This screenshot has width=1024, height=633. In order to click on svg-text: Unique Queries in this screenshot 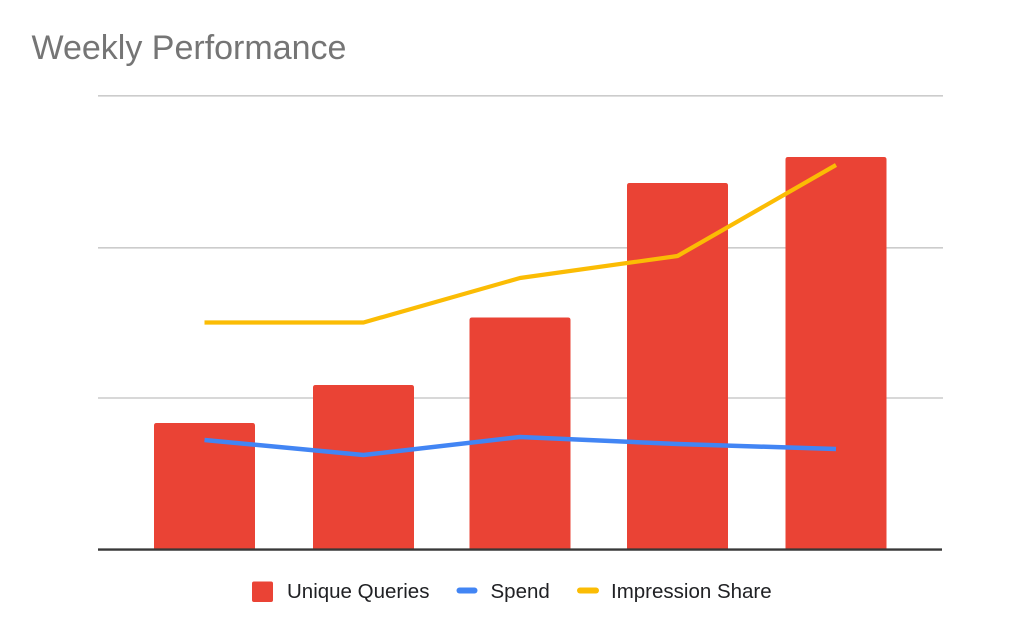, I will do `click(358, 591)`.